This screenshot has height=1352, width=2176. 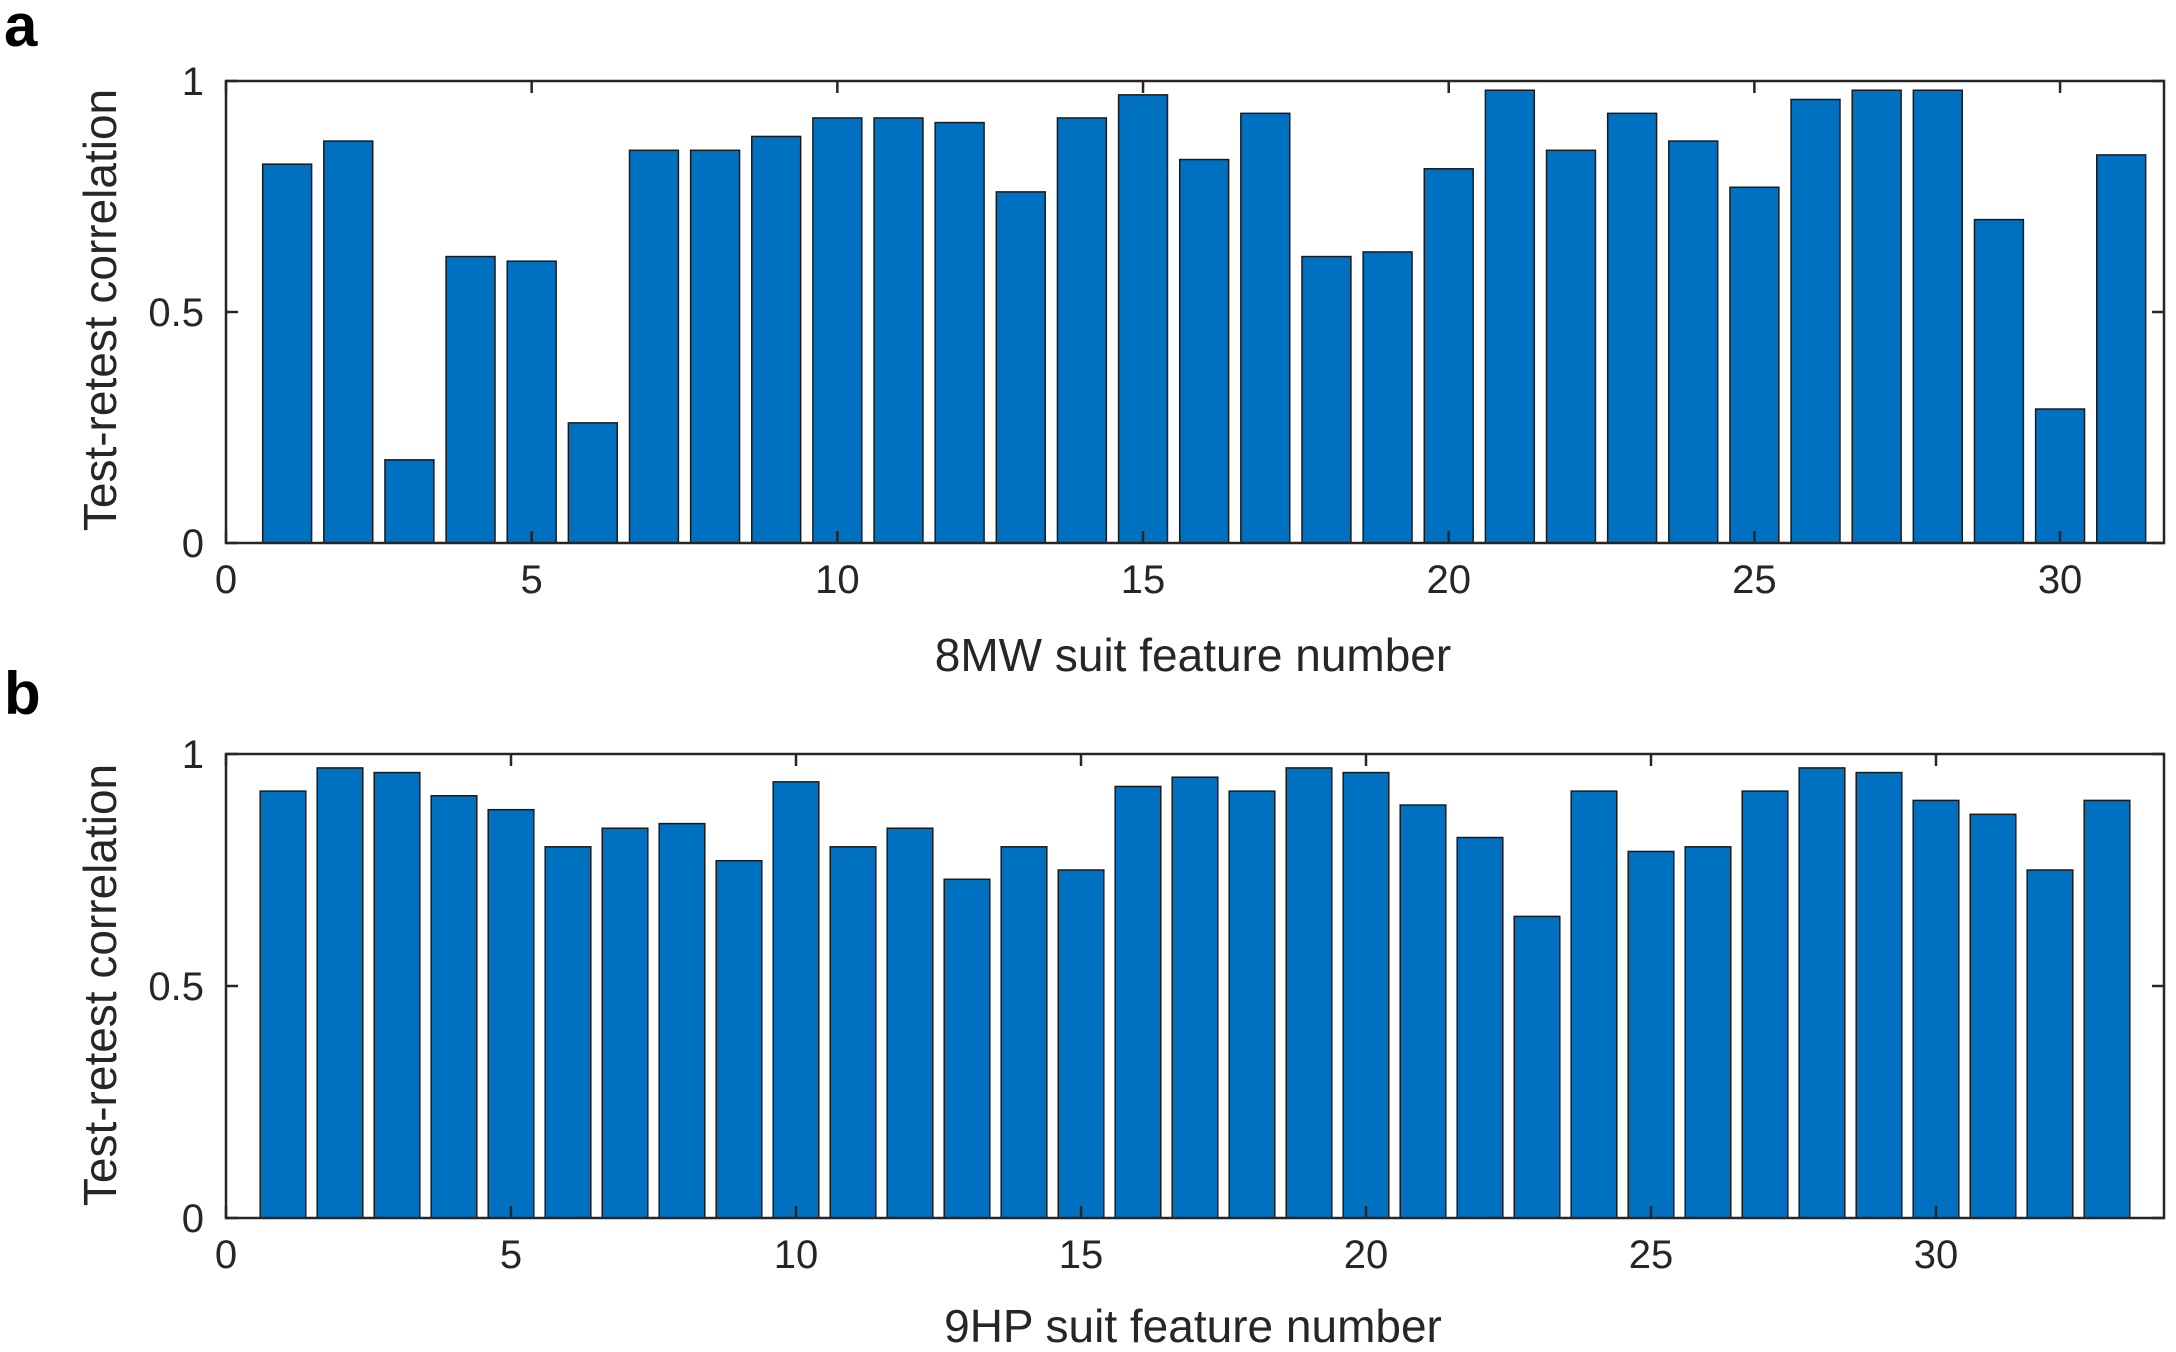 I want to click on x-tick-label-a-10: 10, so click(x=837, y=580).